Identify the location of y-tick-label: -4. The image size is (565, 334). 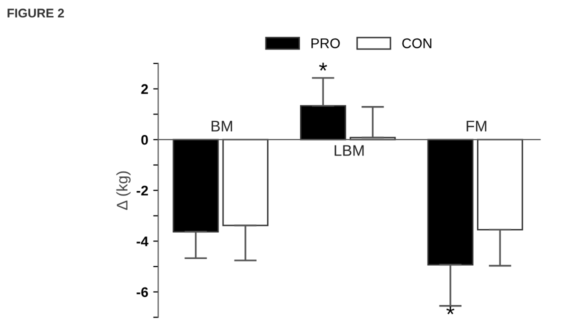
(142, 241).